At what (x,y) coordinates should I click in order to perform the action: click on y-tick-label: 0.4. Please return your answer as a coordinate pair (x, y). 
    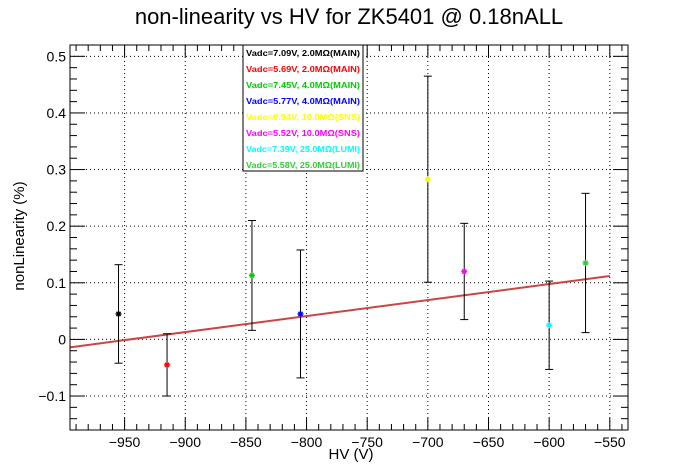
    Looking at the image, I should click on (57, 113).